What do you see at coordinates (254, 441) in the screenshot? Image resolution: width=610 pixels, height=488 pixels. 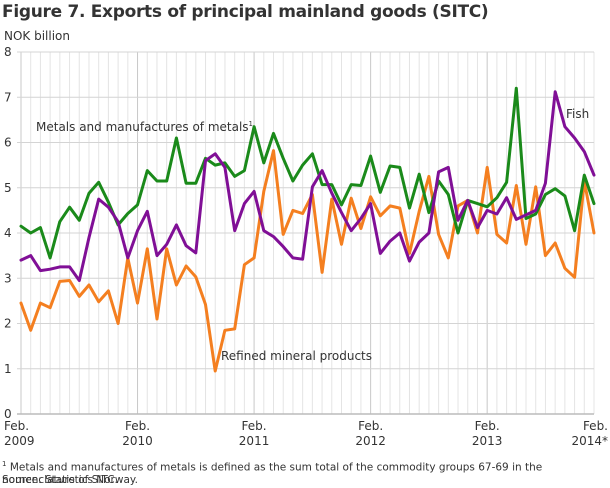 I see `x-tick-label: 2011` at bounding box center [254, 441].